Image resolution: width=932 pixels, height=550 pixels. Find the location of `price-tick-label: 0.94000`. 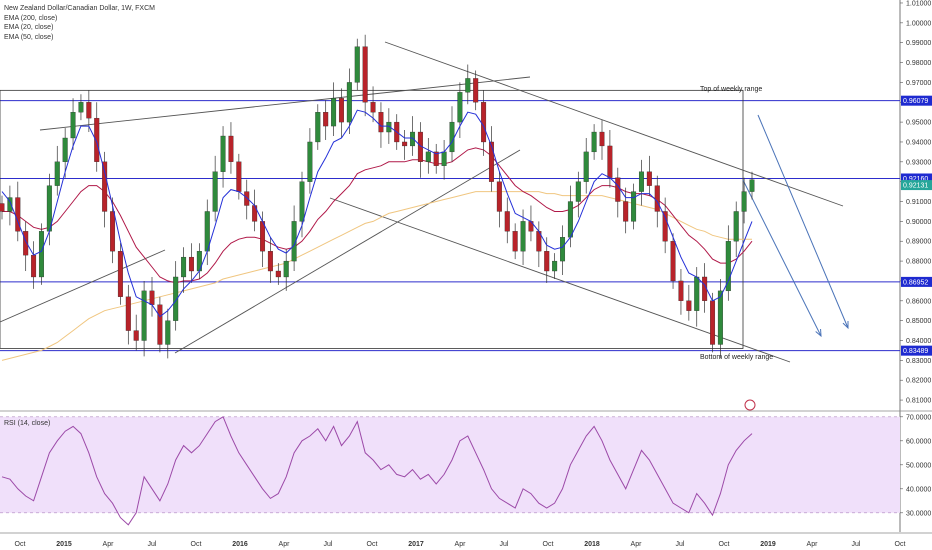

price-tick-label: 0.94000 is located at coordinates (918, 142).